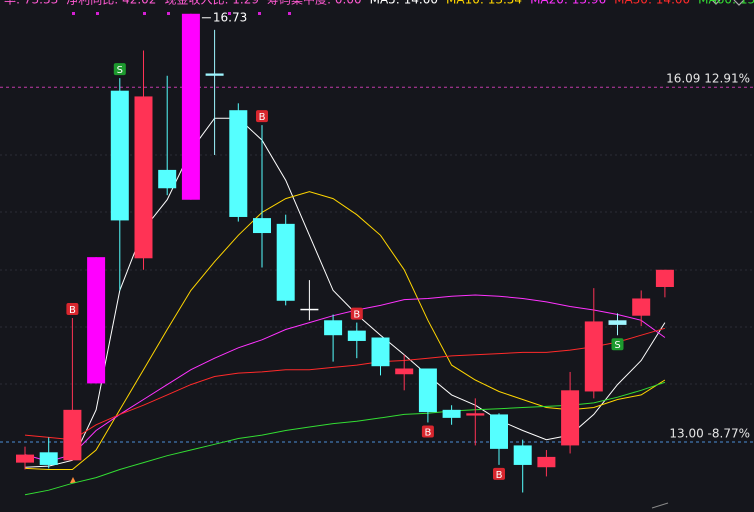 The height and width of the screenshot is (512, 754). I want to click on header-item: 筹码集中度: 0.00, so click(314, 3).